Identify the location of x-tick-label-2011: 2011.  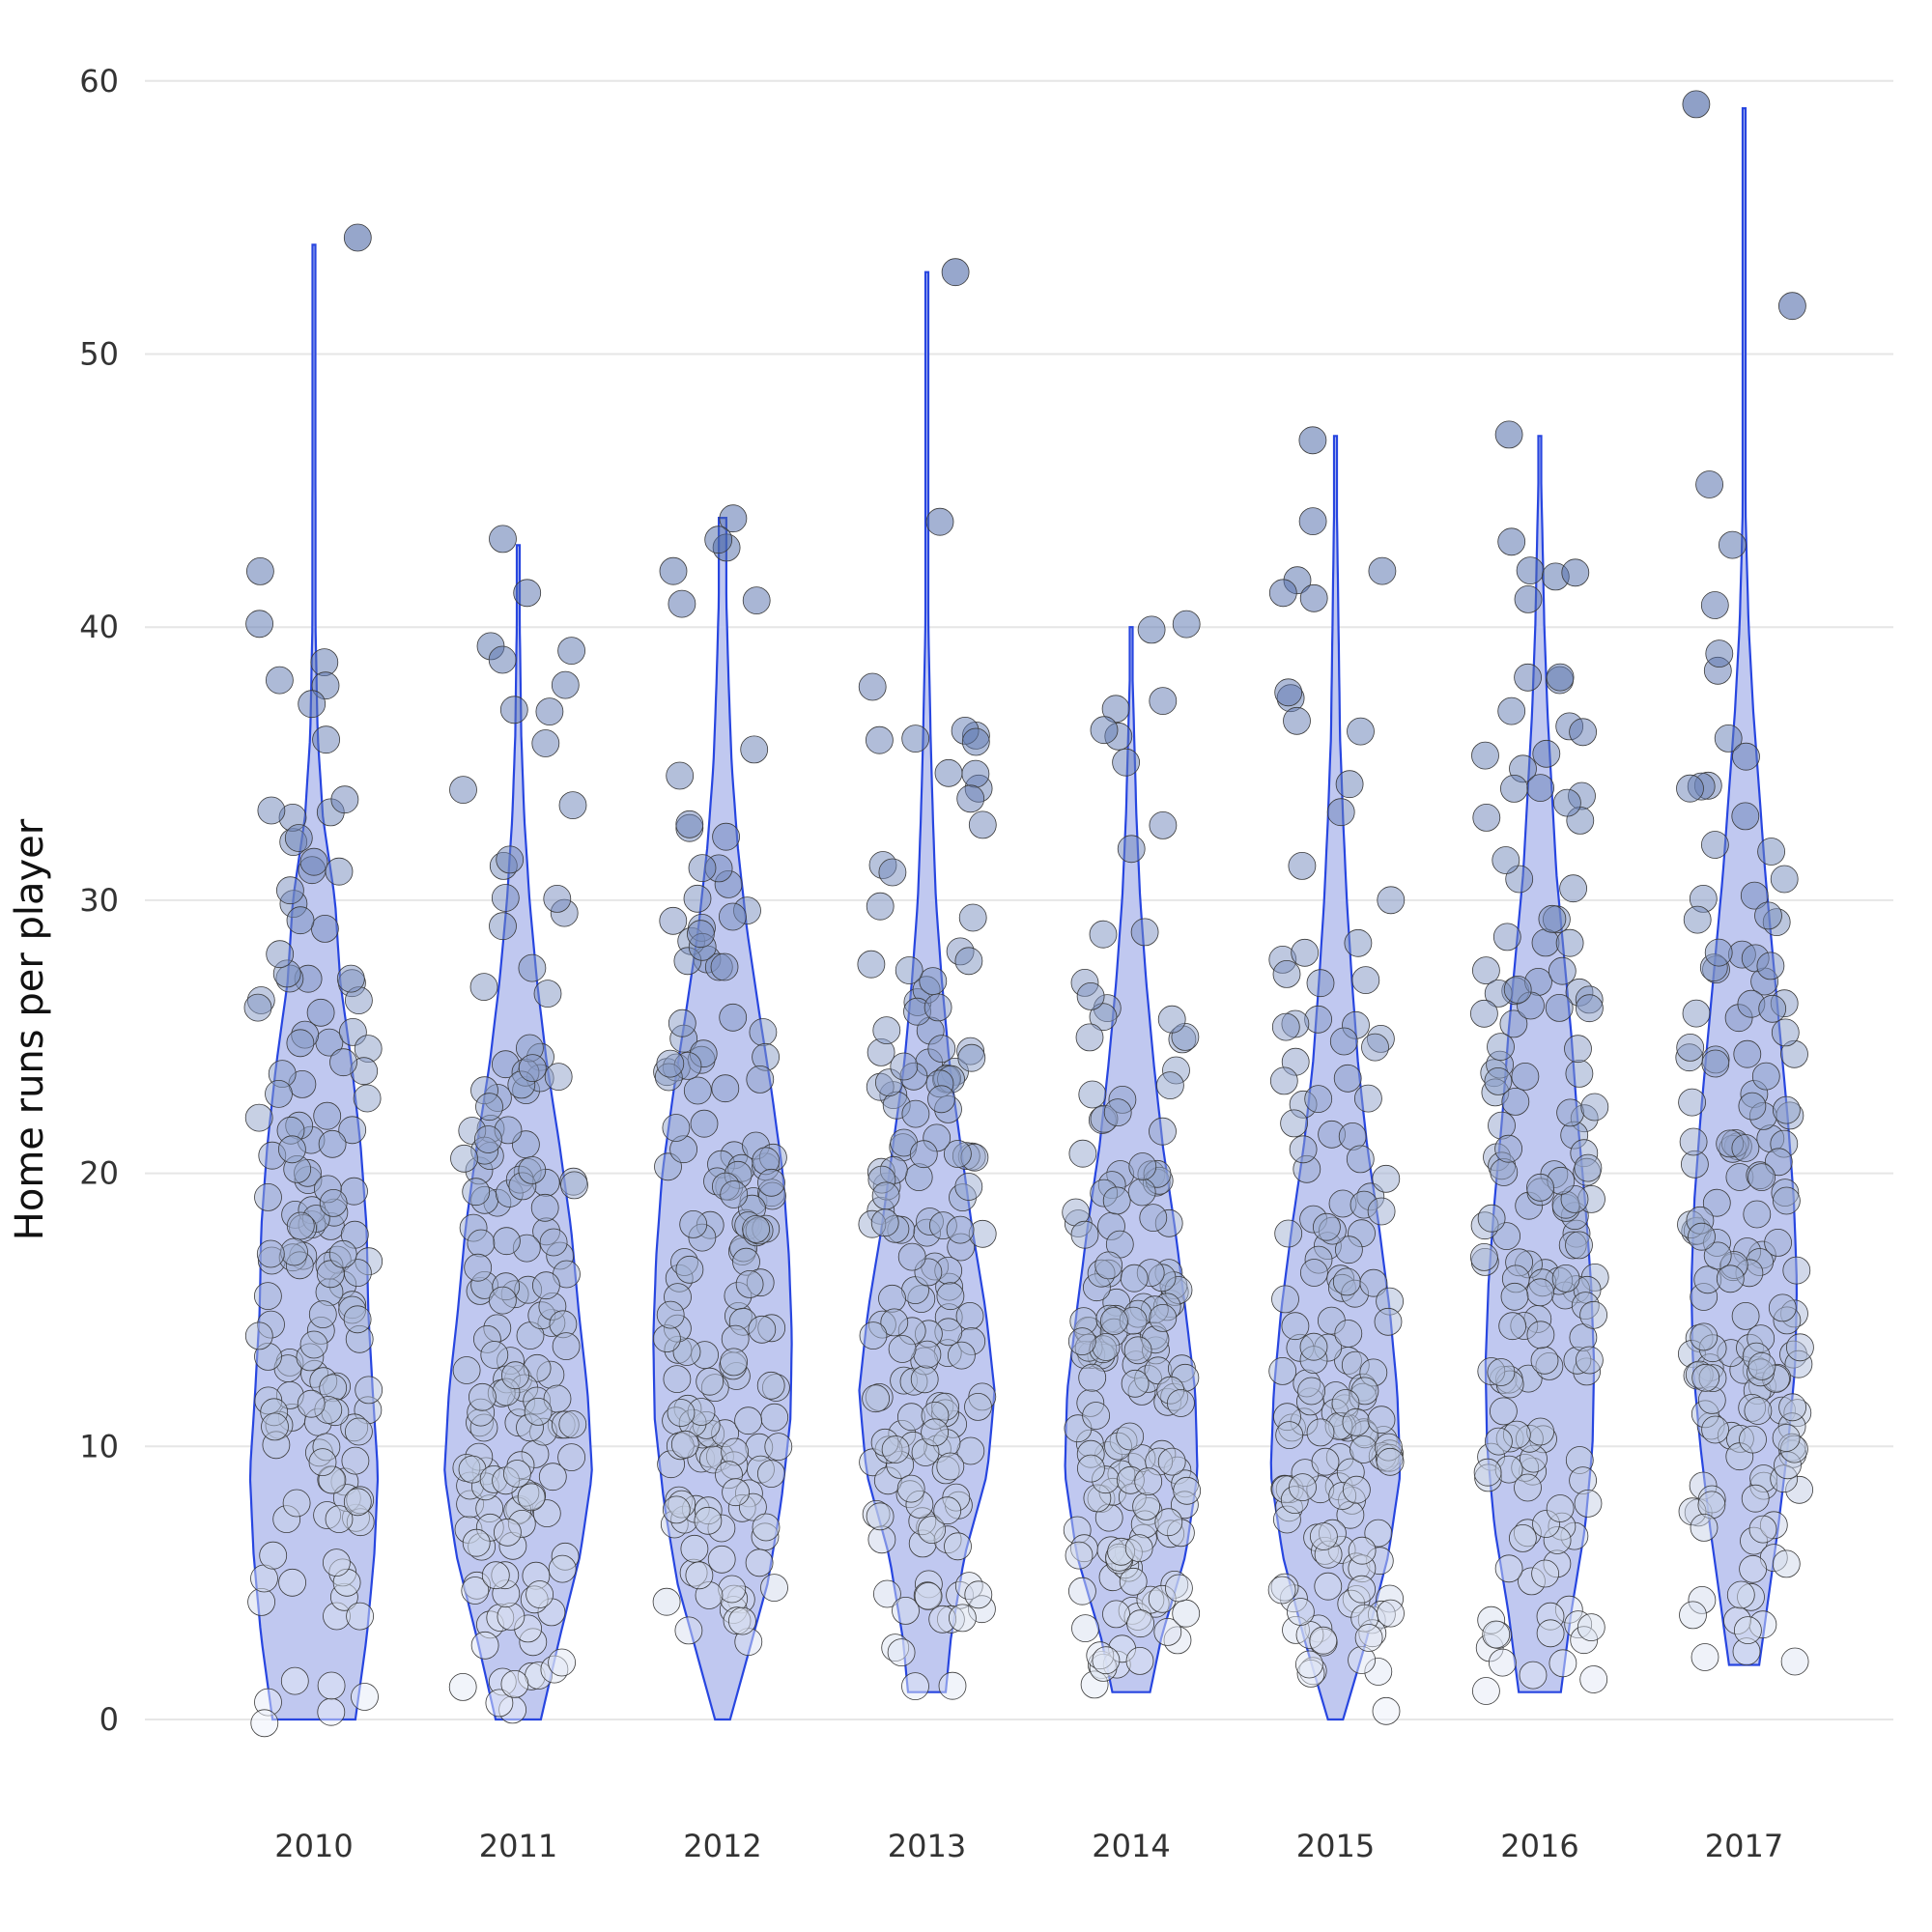
(518, 1846).